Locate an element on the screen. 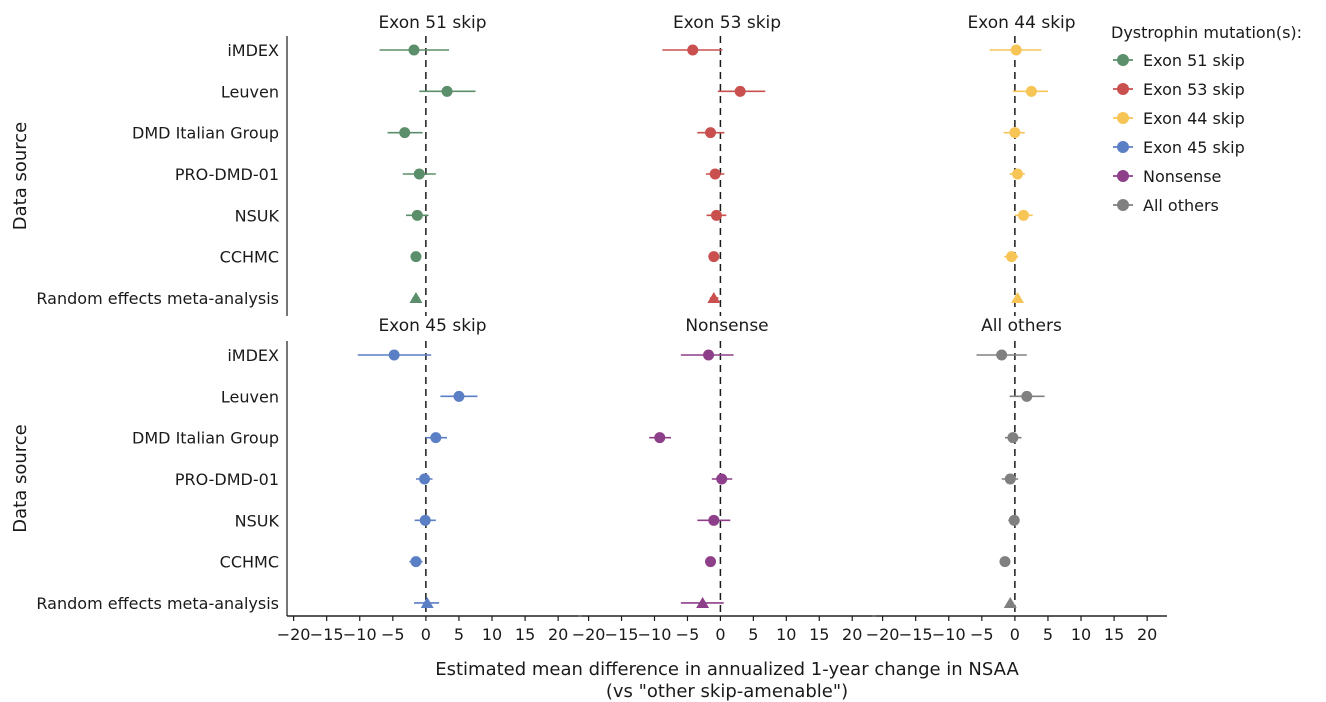  row-label: Leuven is located at coordinates (250, 396).